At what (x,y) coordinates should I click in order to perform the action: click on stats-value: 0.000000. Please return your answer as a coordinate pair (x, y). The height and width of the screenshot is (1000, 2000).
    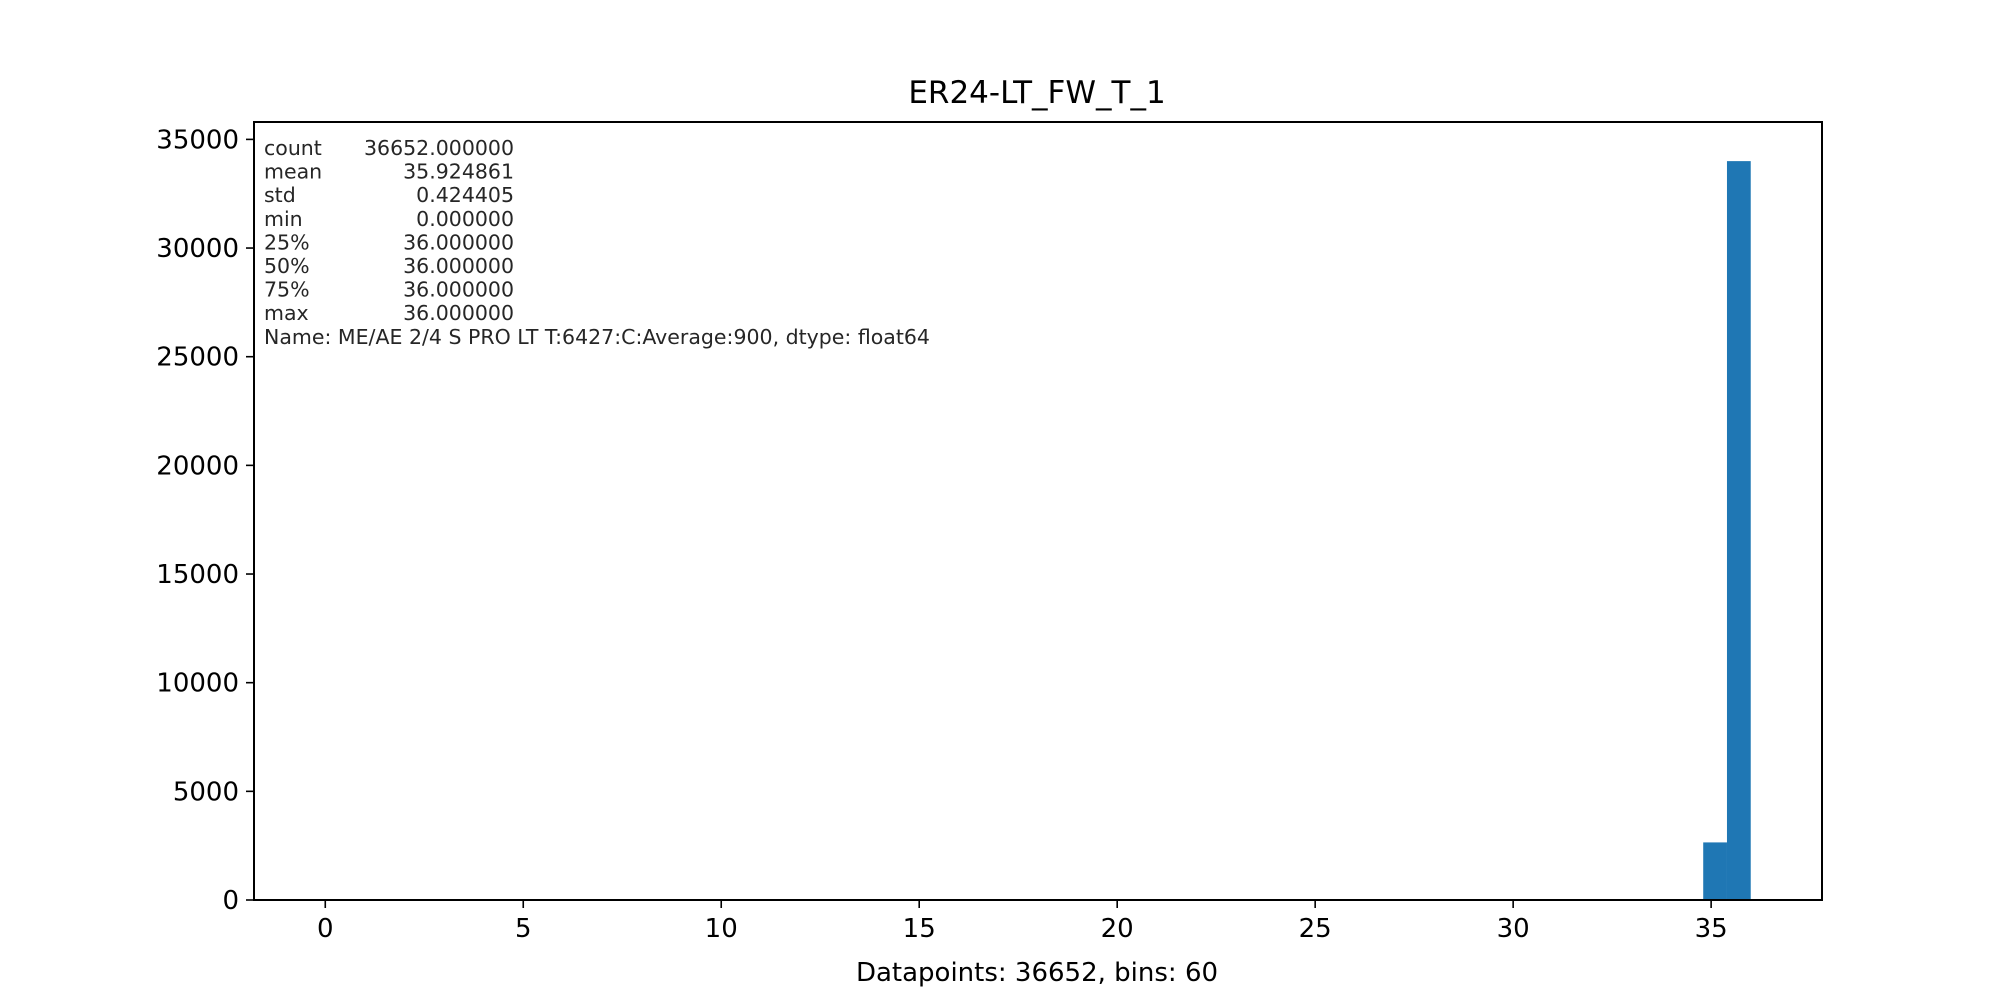
    Looking at the image, I should click on (465, 219).